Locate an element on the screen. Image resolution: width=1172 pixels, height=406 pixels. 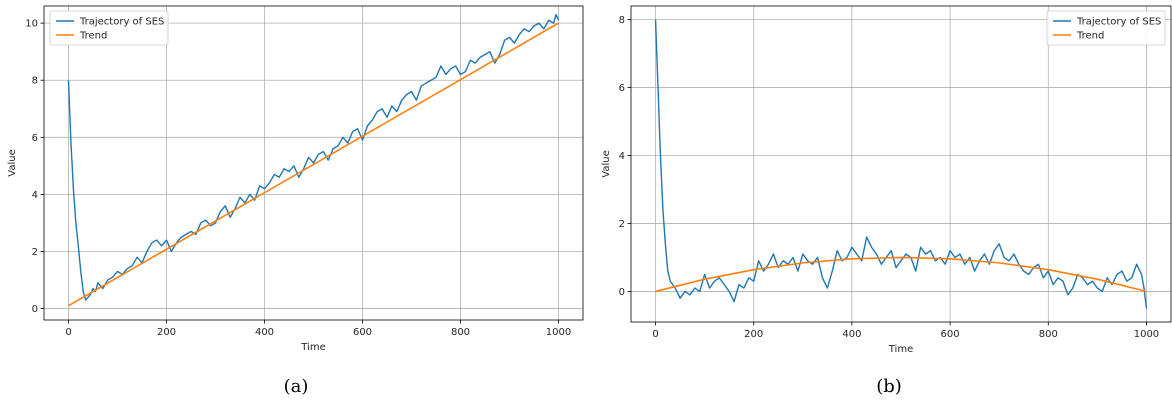
caption-a: (a) is located at coordinates (296, 386).